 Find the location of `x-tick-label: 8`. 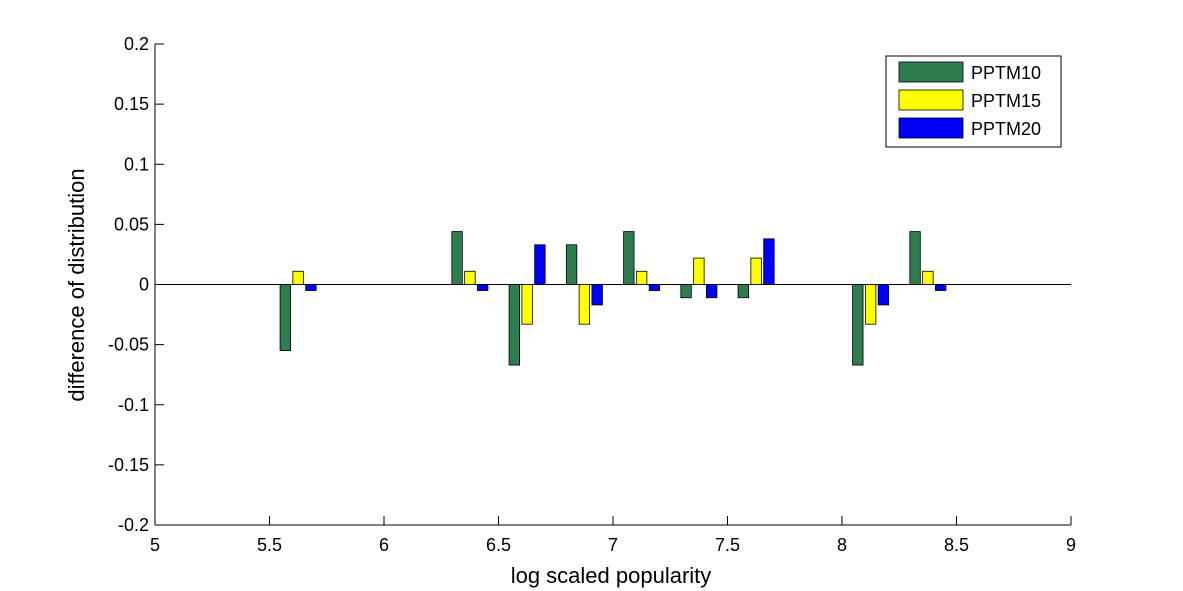

x-tick-label: 8 is located at coordinates (842, 545).